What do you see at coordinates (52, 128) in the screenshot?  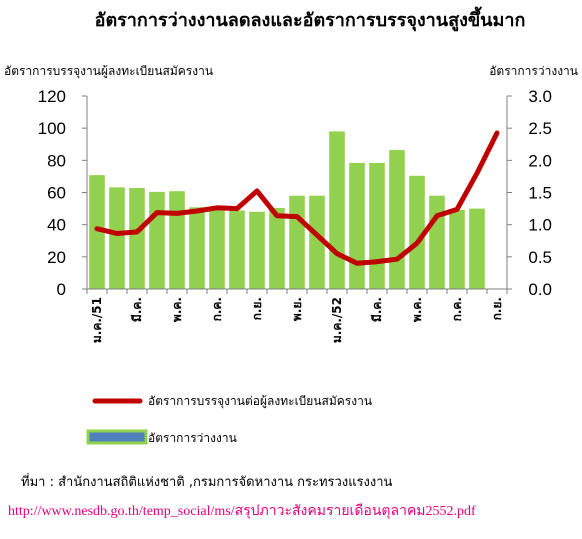 I see `y-left-tick-label: 100` at bounding box center [52, 128].